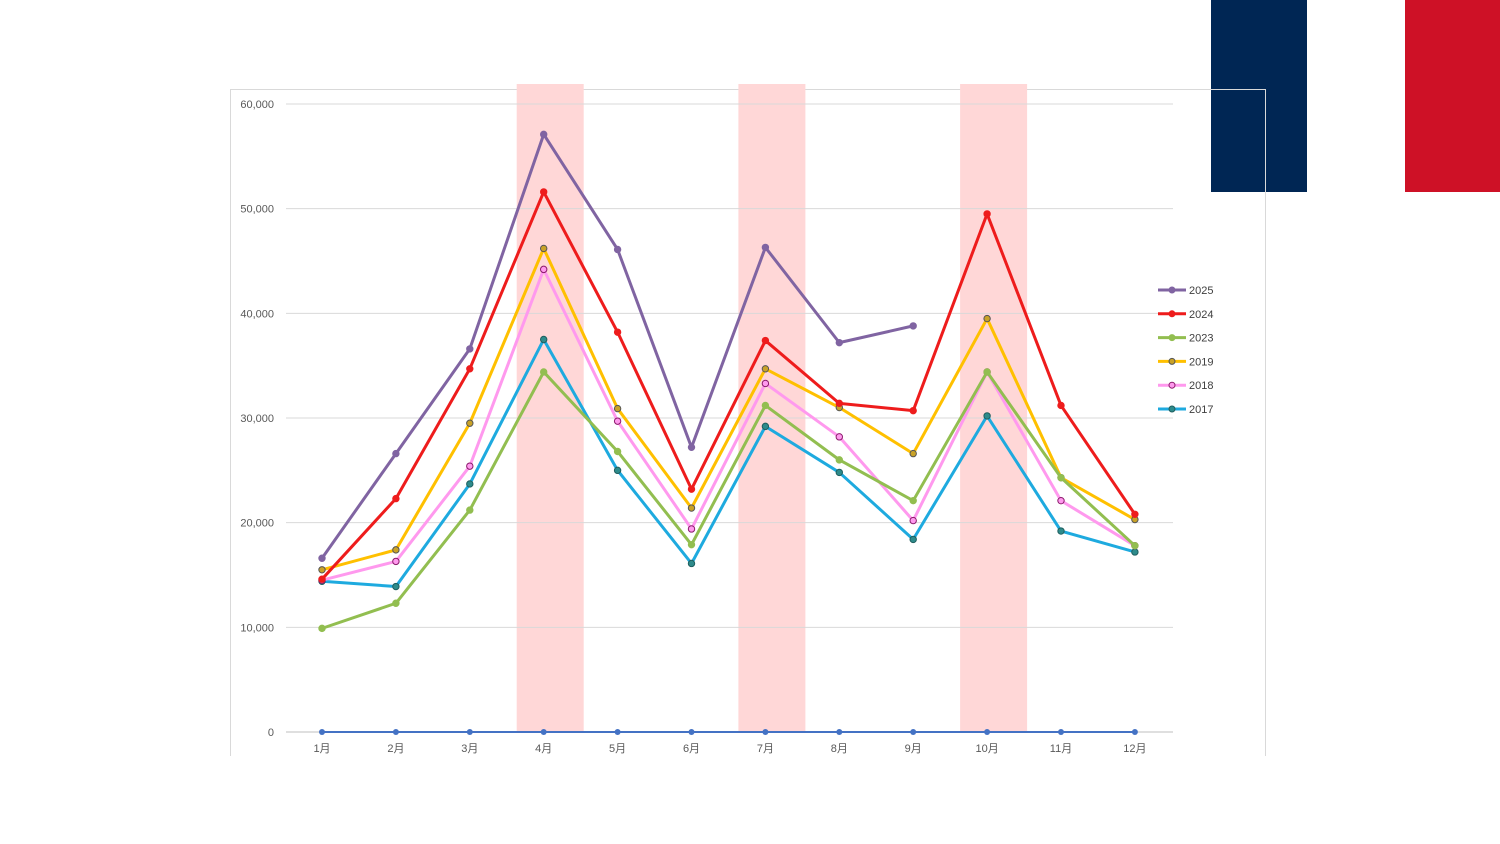 The image size is (1500, 844). Describe the element at coordinates (1201, 315) in the screenshot. I see `legend-label: 2024` at that location.